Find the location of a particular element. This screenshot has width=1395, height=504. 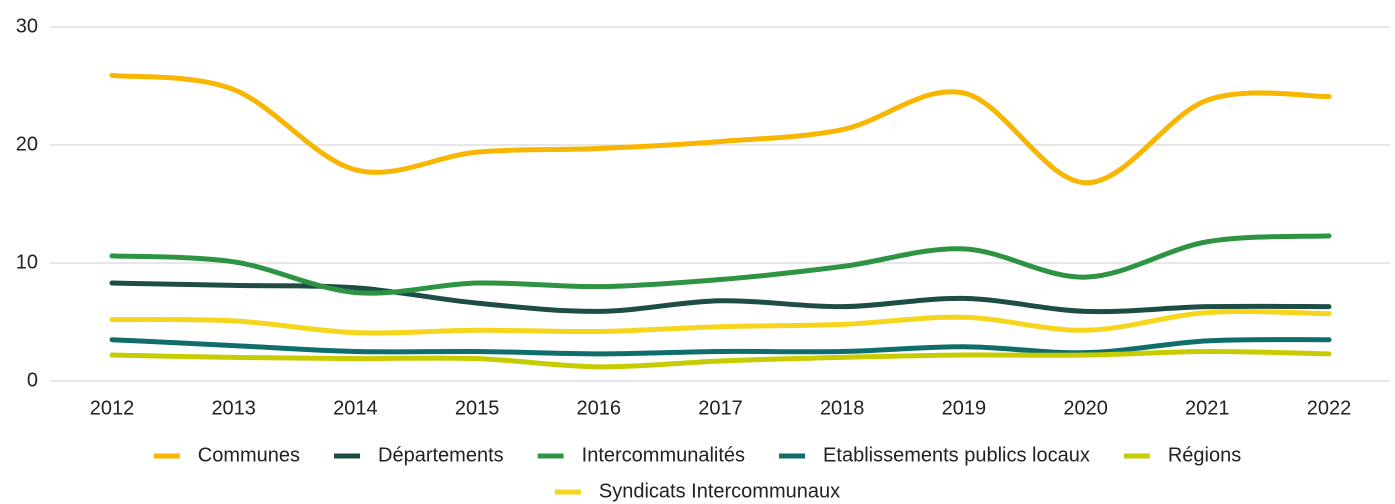

x-tick-label: 2013 is located at coordinates (233, 408).